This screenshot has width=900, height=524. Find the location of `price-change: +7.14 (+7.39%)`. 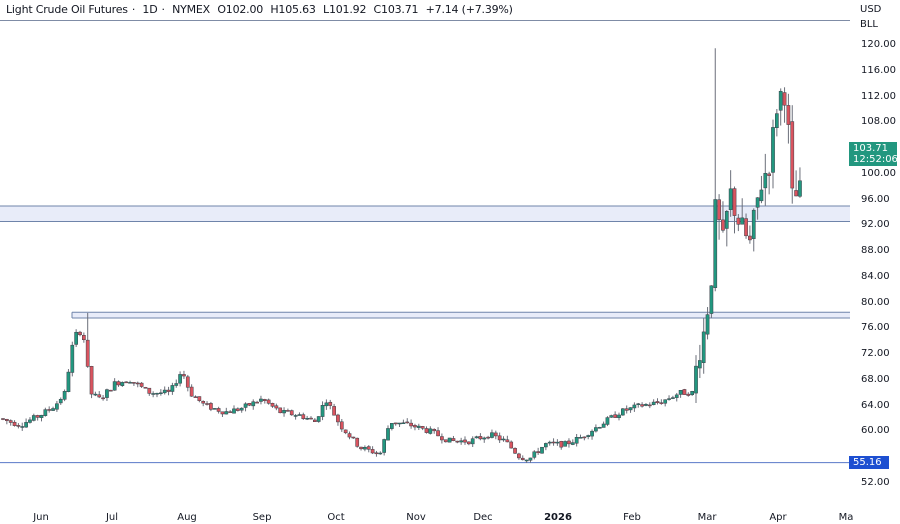

price-change: +7.14 (+7.39%) is located at coordinates (469, 9).